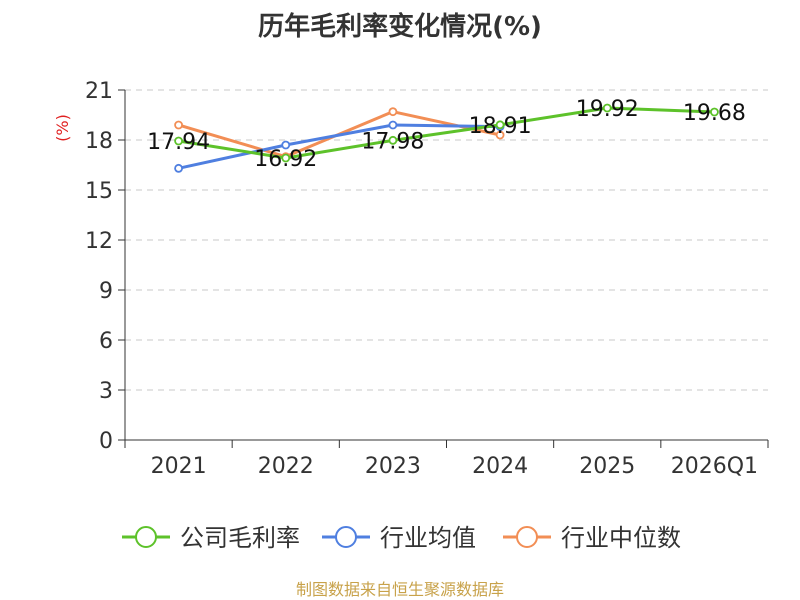  What do you see at coordinates (400, 26) in the screenshot?
I see `chart-title: 历年毛利率变化情况(%)` at bounding box center [400, 26].